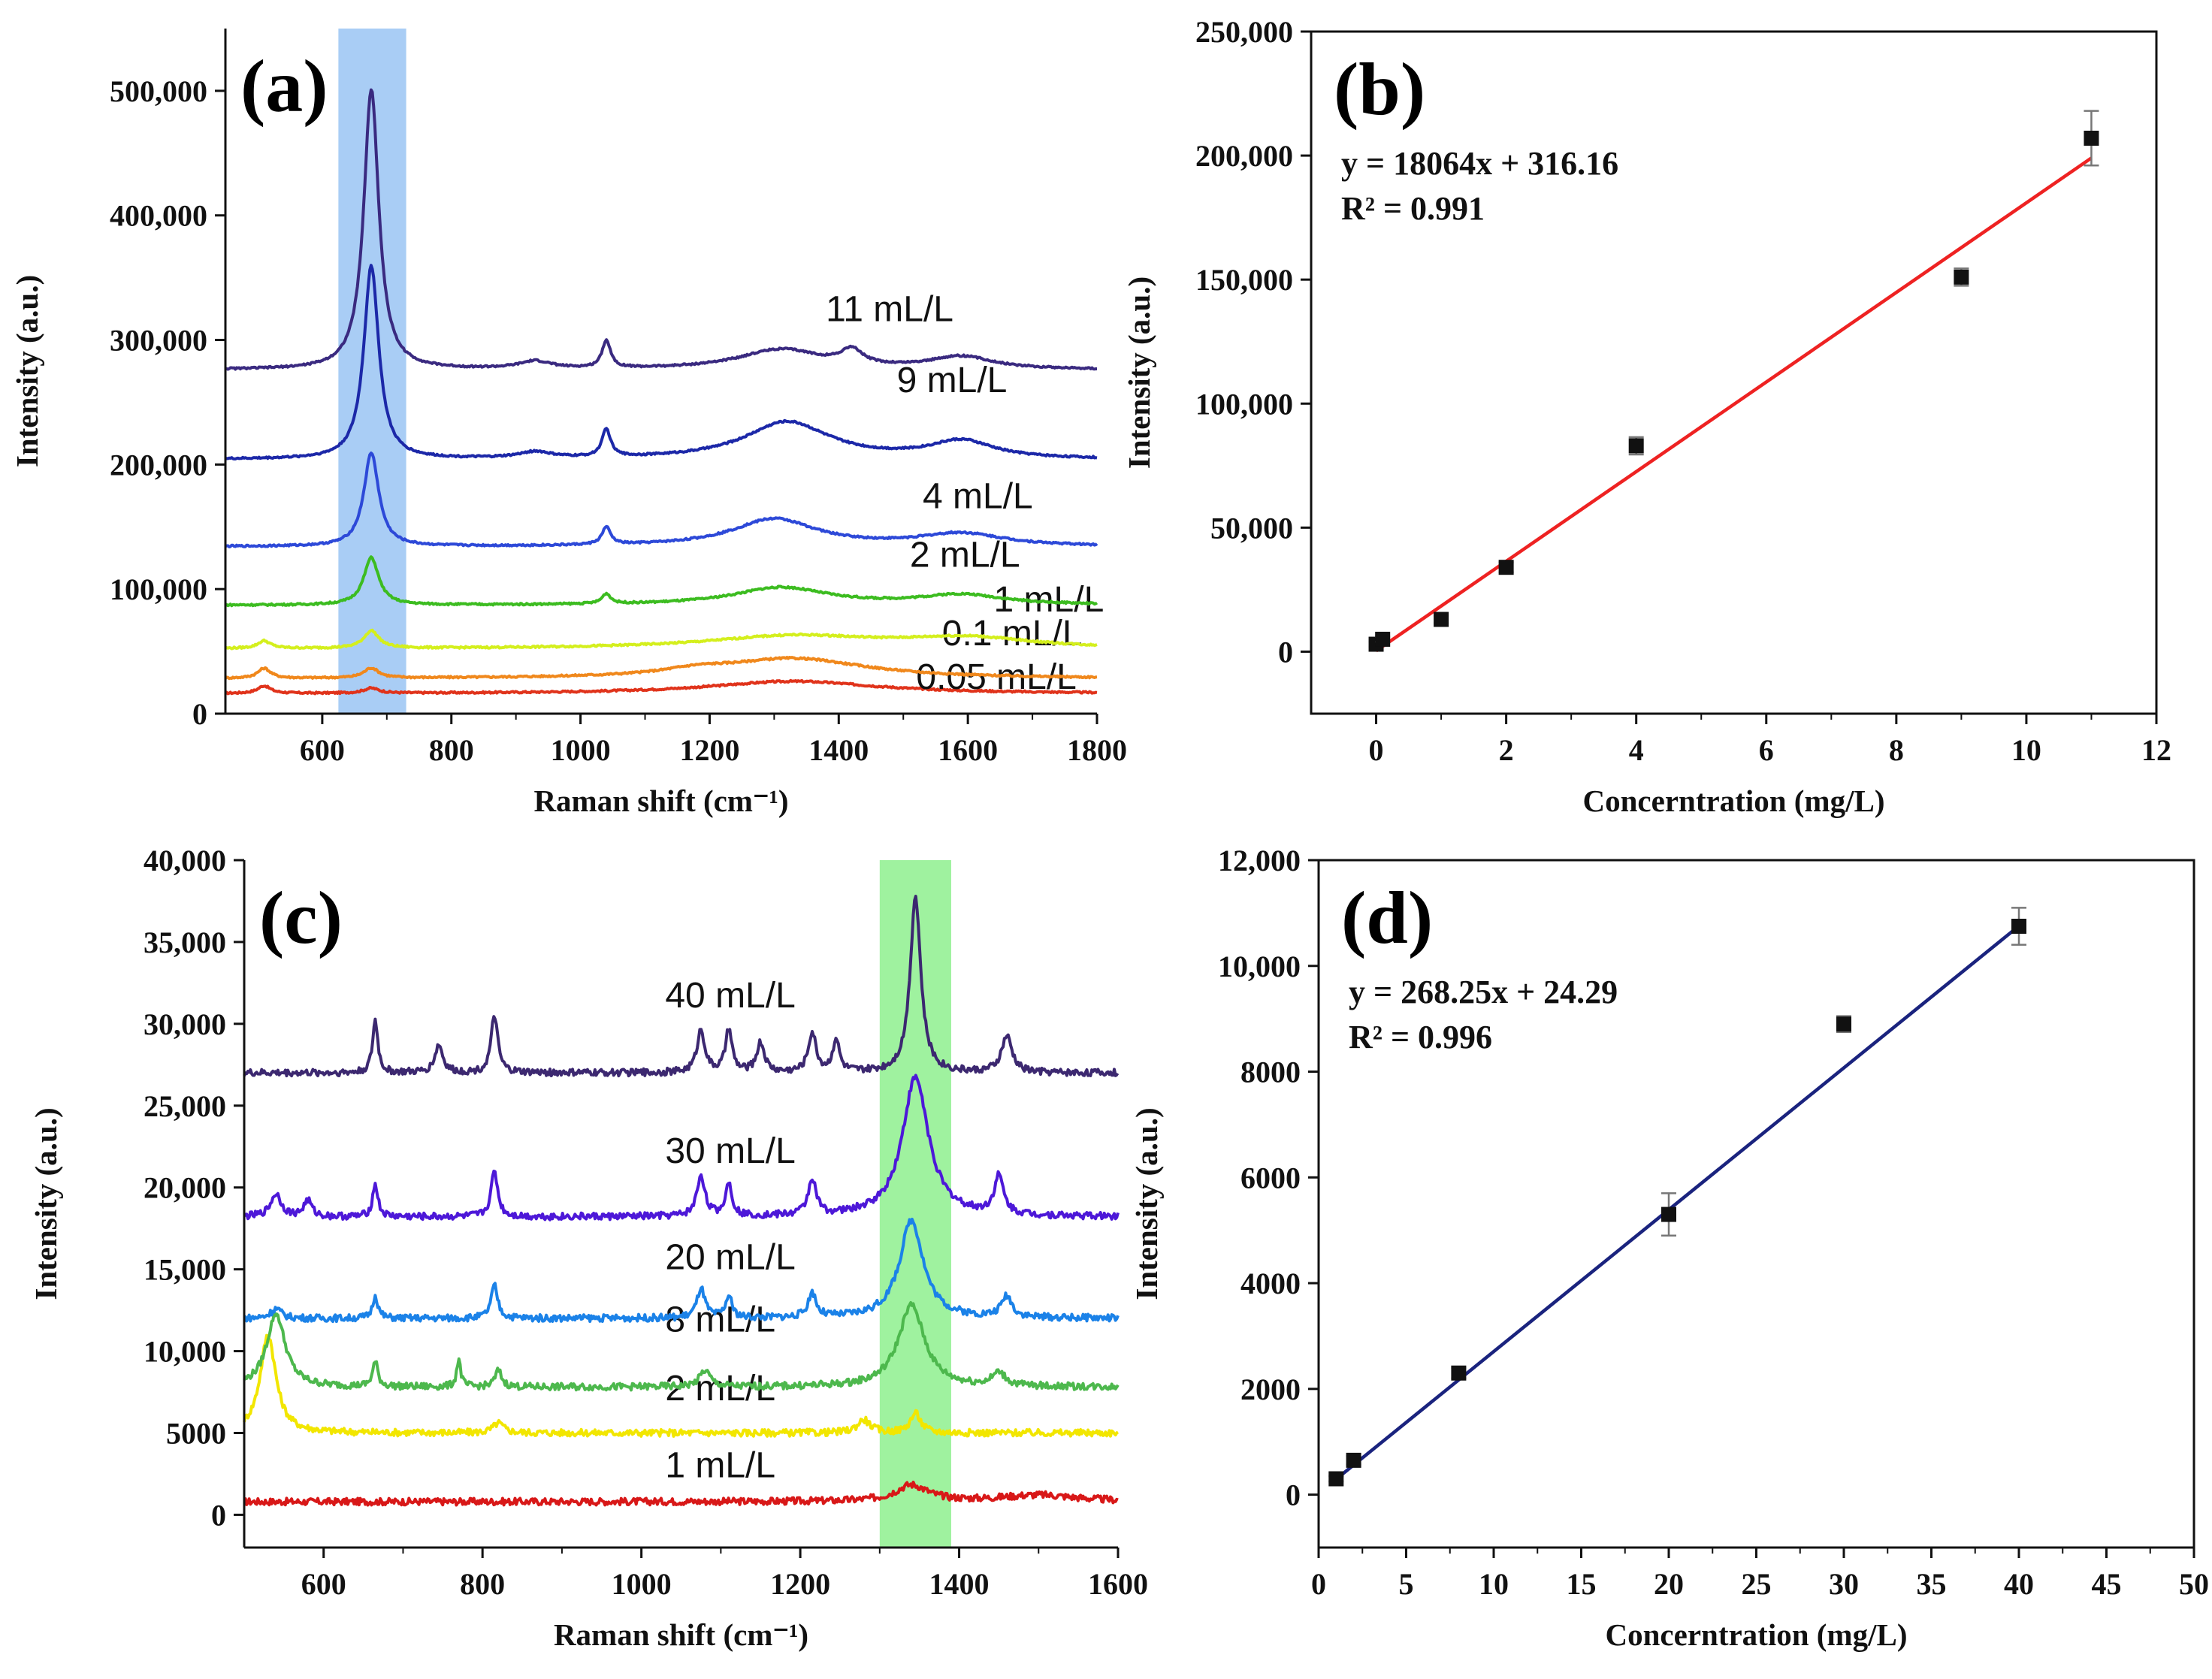 This screenshot has width=2212, height=1679. Describe the element at coordinates (720, 1319) in the screenshot. I see `series-label: 8 mL/L` at that location.